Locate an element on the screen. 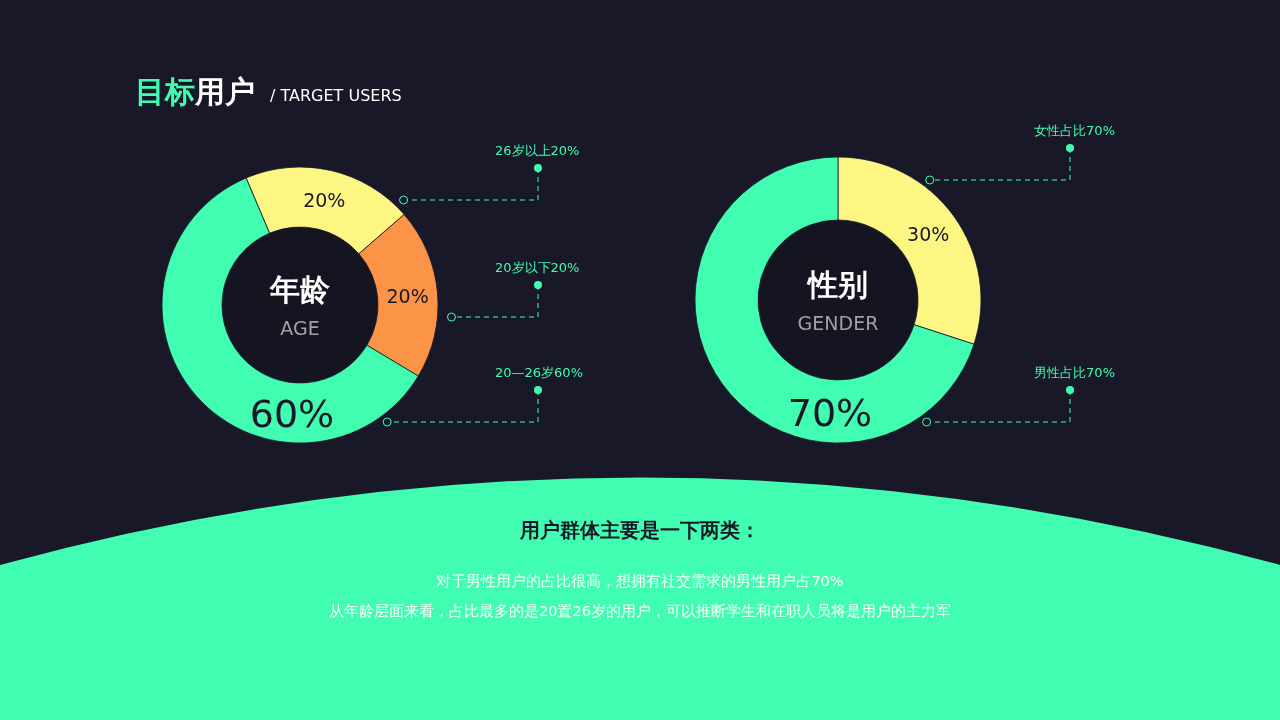 The width and height of the screenshot is (1280, 720). text: AGE is located at coordinates (300, 328).